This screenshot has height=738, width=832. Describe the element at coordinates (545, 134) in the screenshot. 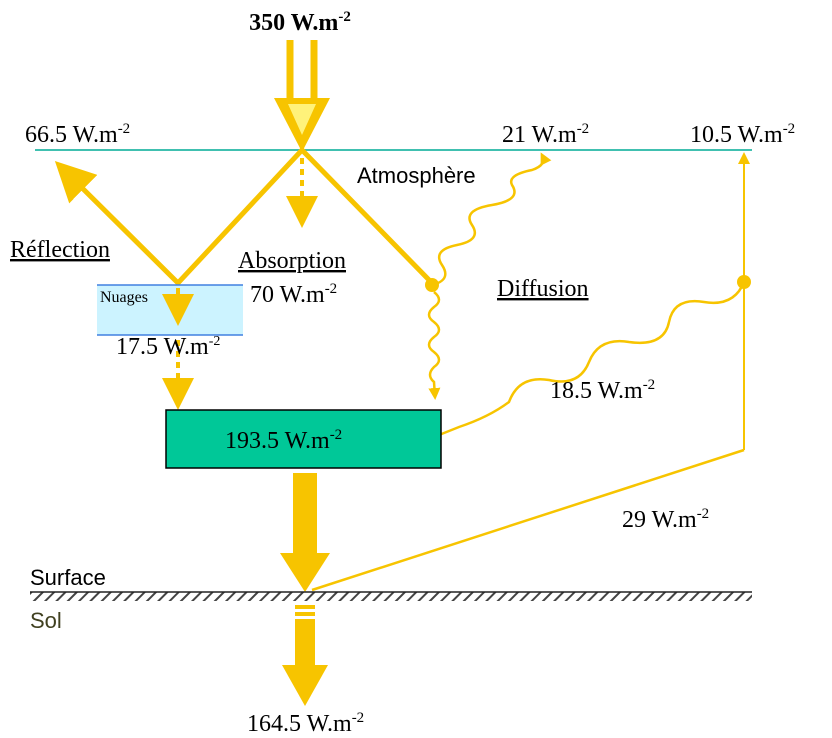

I see `diffused-up-label: 21 W.m-2` at that location.